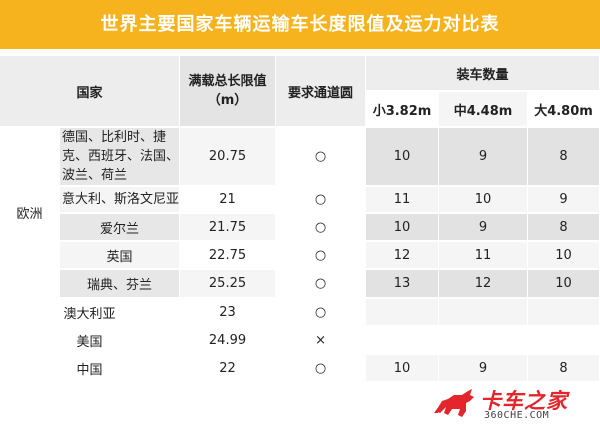  Describe the element at coordinates (228, 228) in the screenshot. I see `limit-cell: 21.75` at that location.